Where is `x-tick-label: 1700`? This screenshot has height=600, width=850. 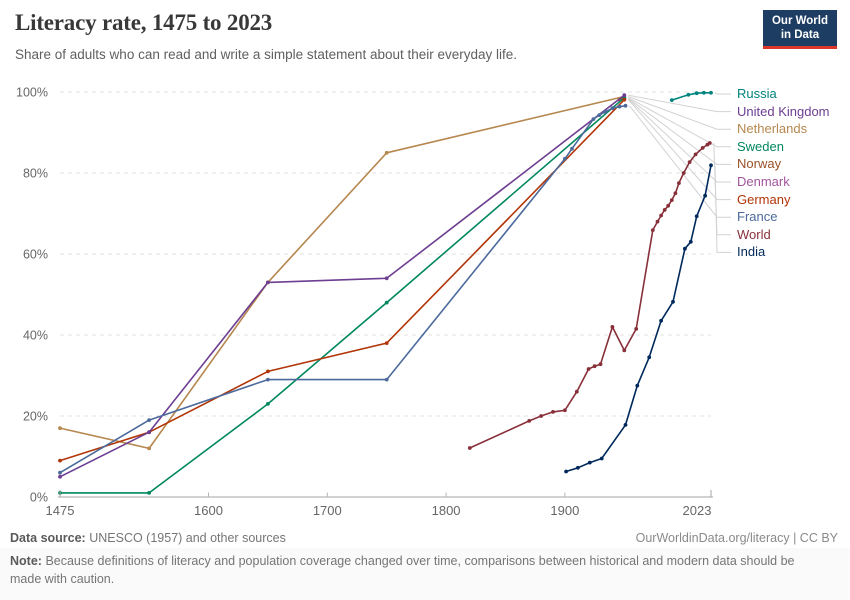 x-tick-label: 1700 is located at coordinates (327, 510).